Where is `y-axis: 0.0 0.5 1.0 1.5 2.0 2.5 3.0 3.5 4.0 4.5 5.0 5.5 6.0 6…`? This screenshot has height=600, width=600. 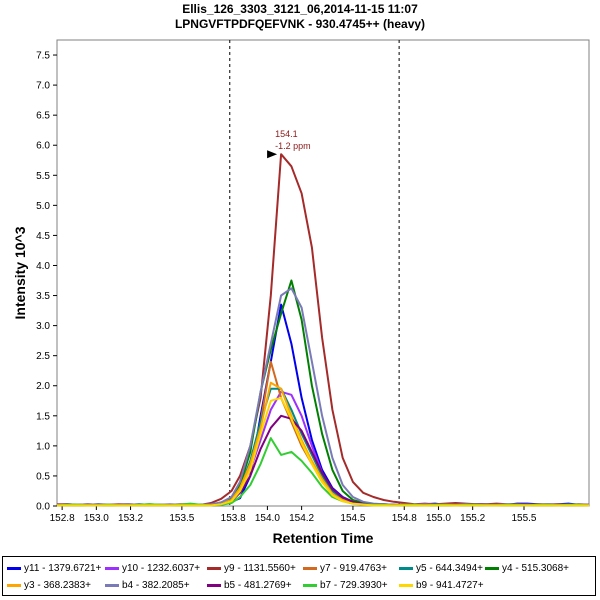 y-axis: 0.0 0.5 1.0 1.5 2.0 2.5 3.0 3.5 4.0 4.5 5.0 5.5 6.0 6… is located at coordinates (46, 282).